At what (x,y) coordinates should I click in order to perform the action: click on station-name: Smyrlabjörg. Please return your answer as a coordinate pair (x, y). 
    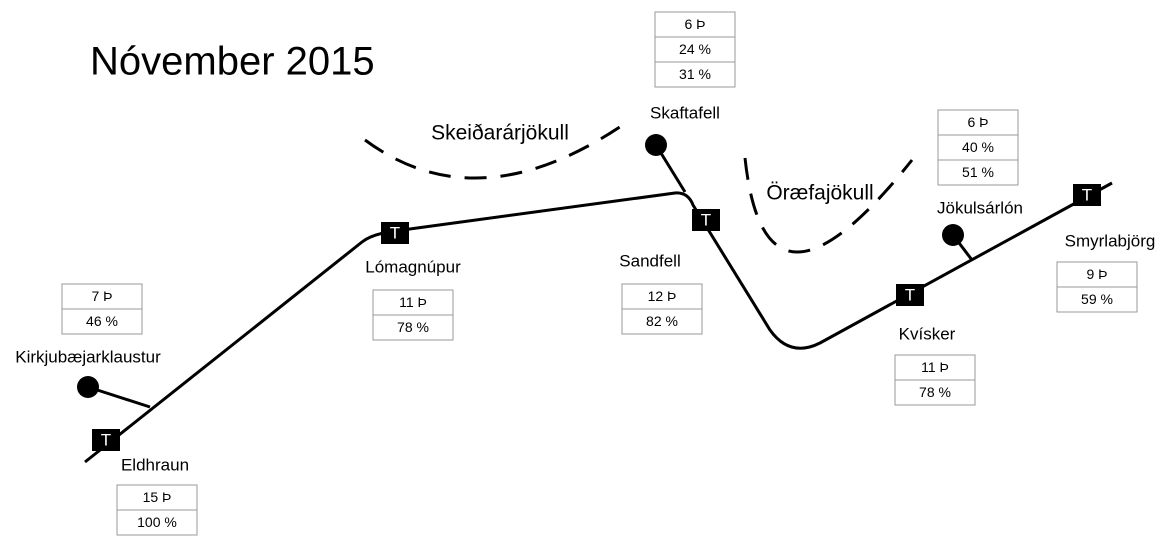
    Looking at the image, I should click on (1110, 240).